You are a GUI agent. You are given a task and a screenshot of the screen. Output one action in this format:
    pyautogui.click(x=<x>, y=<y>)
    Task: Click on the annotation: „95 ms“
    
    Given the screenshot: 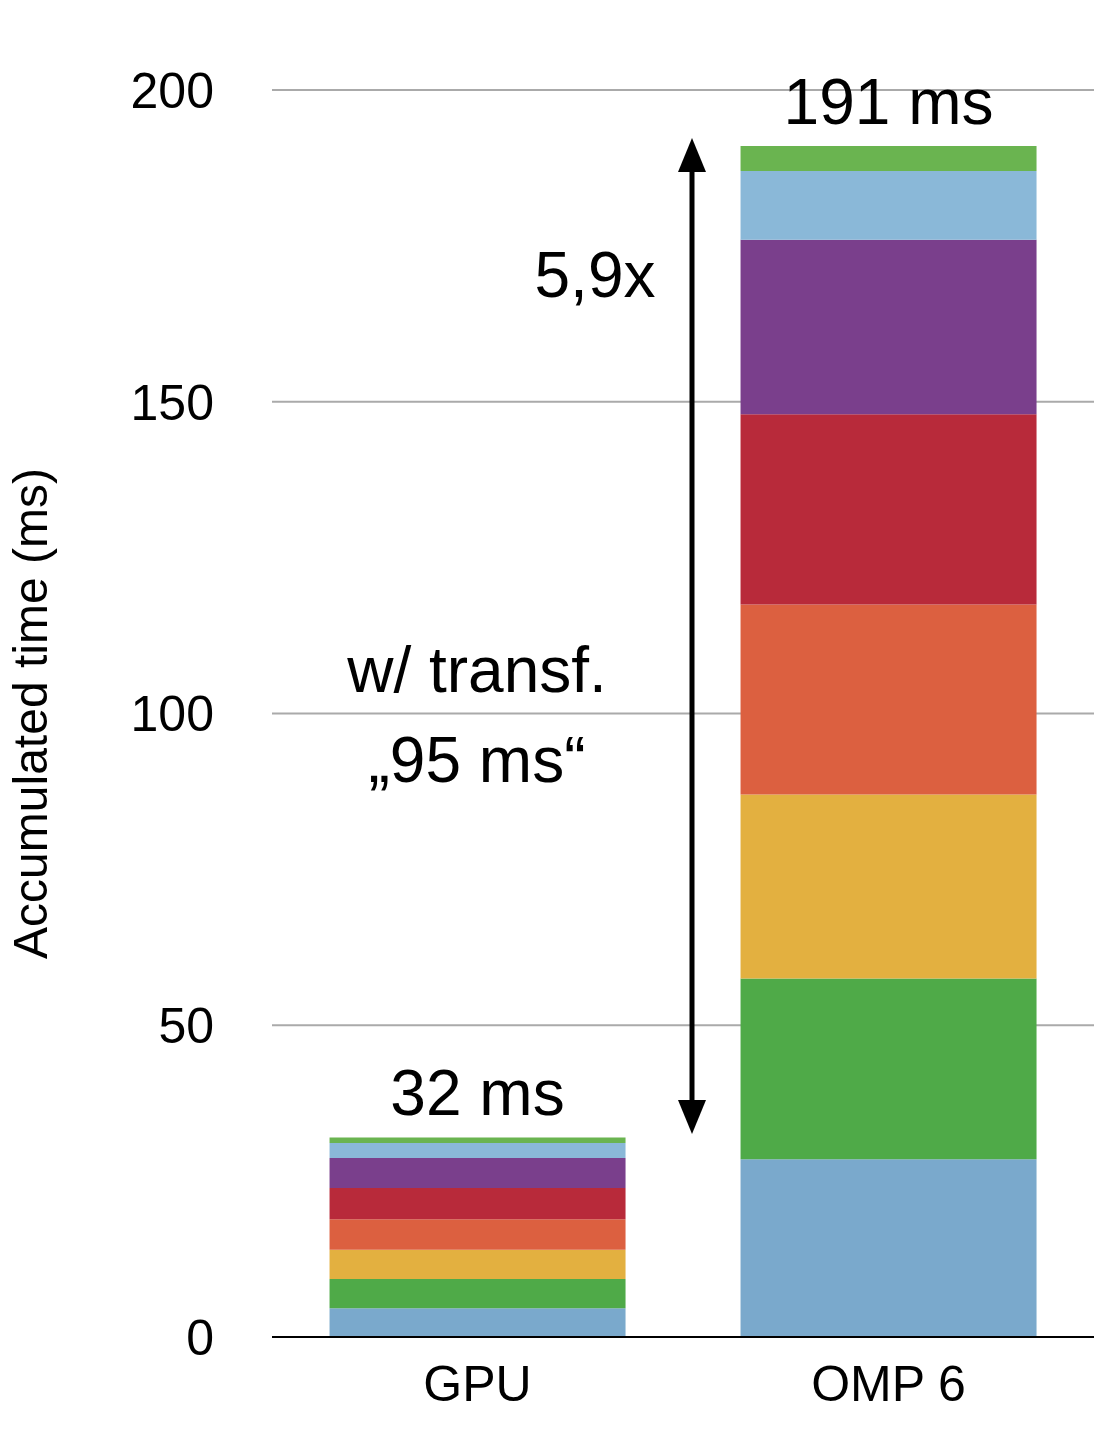 What is the action you would take?
    pyautogui.click(x=477, y=760)
    